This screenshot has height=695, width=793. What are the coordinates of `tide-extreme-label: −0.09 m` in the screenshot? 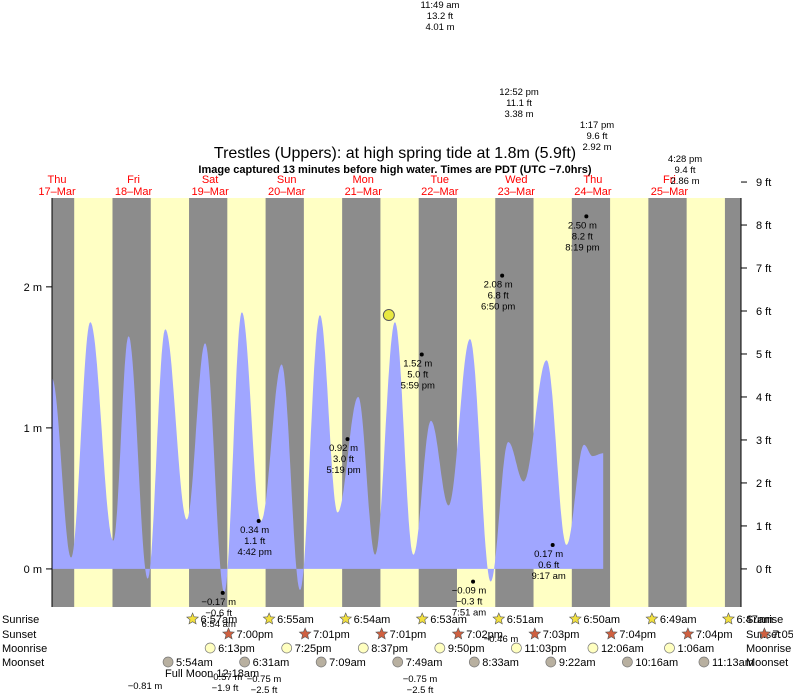 It's located at (469, 591).